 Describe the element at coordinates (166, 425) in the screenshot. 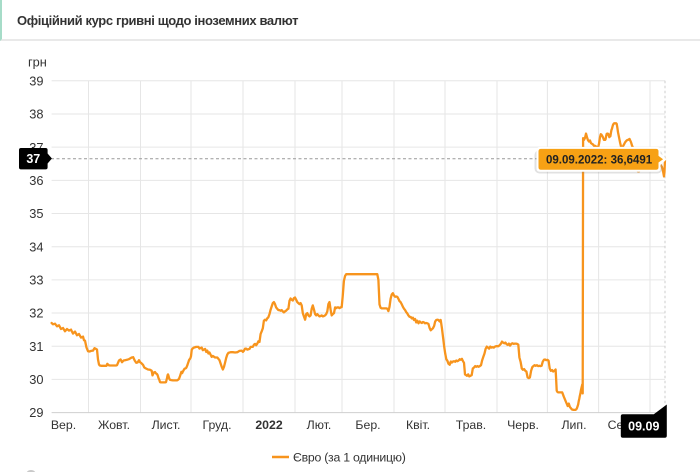

I see `svg-text: Лист.` at that location.